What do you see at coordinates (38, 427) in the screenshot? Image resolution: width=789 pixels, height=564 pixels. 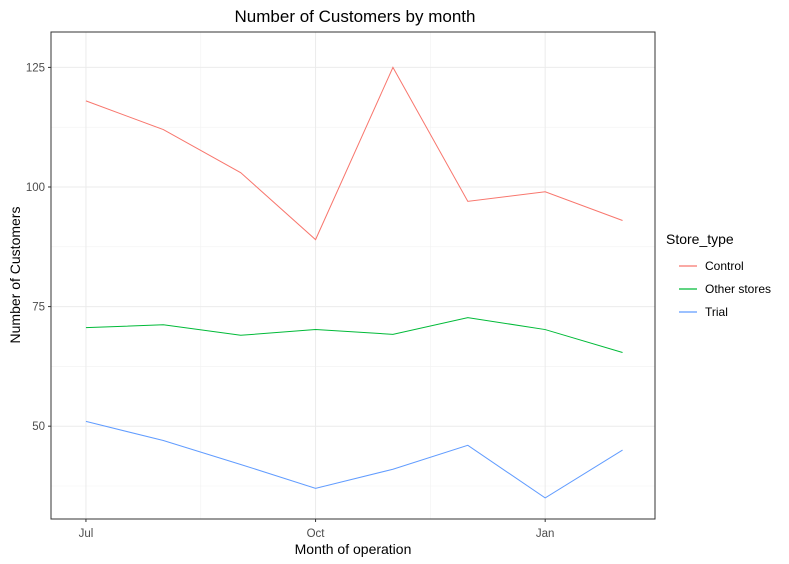 I see `y-tick-label: 50` at bounding box center [38, 427].